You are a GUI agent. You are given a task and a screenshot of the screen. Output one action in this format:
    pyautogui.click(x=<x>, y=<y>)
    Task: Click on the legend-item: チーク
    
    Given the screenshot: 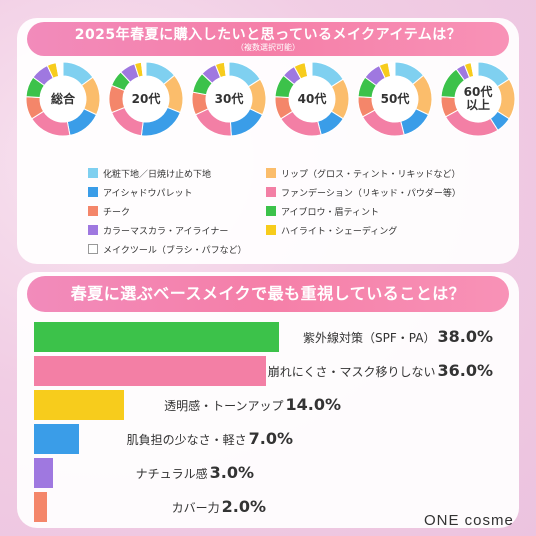 What is the action you would take?
    pyautogui.click(x=109, y=212)
    